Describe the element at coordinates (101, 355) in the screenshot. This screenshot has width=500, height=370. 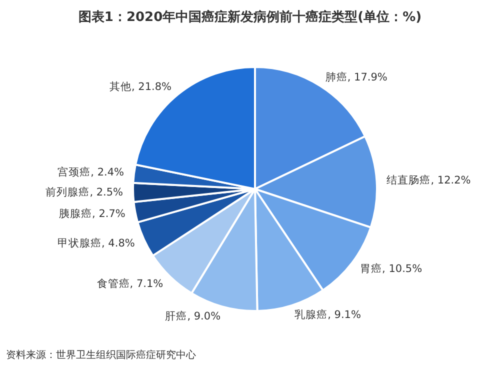
I see `text: 资料来源：世界卫生组织国际癌症研究中心` at that location.